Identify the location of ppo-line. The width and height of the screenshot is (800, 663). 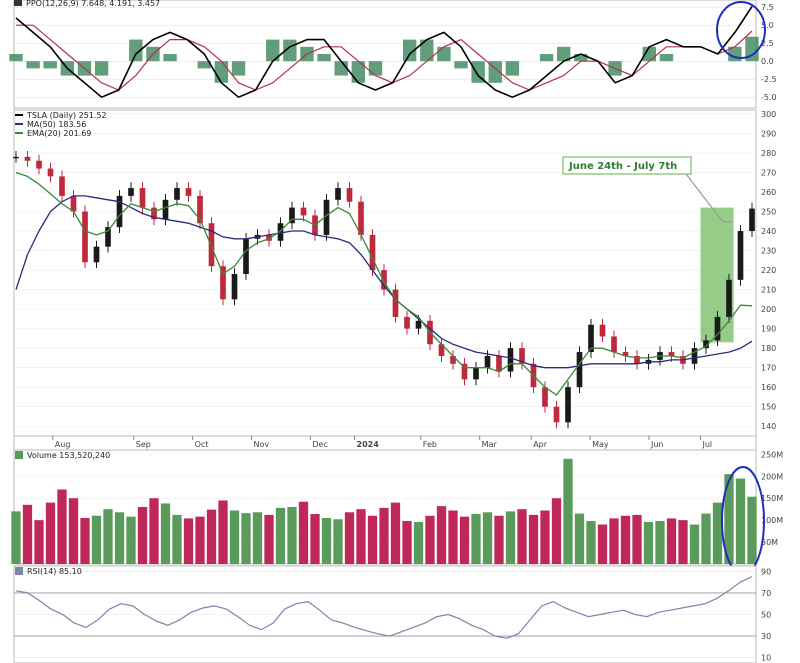
(384, 52).